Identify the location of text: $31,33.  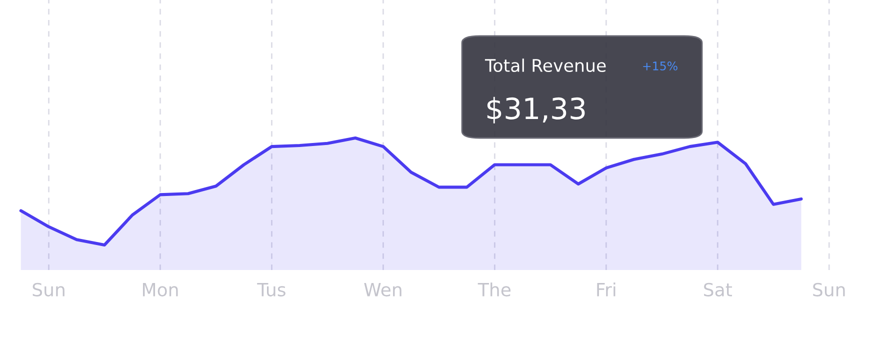
(536, 110).